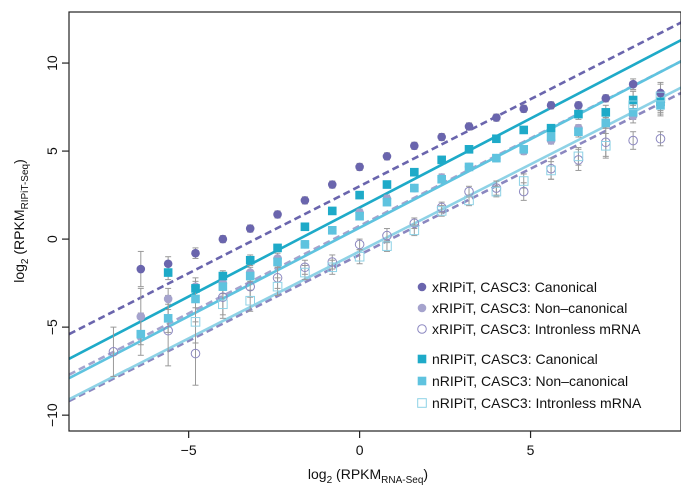 This screenshot has width=681, height=491. I want to click on y-axis-title: log2 (RPKMRIPiT-Seq), so click(21, 221).